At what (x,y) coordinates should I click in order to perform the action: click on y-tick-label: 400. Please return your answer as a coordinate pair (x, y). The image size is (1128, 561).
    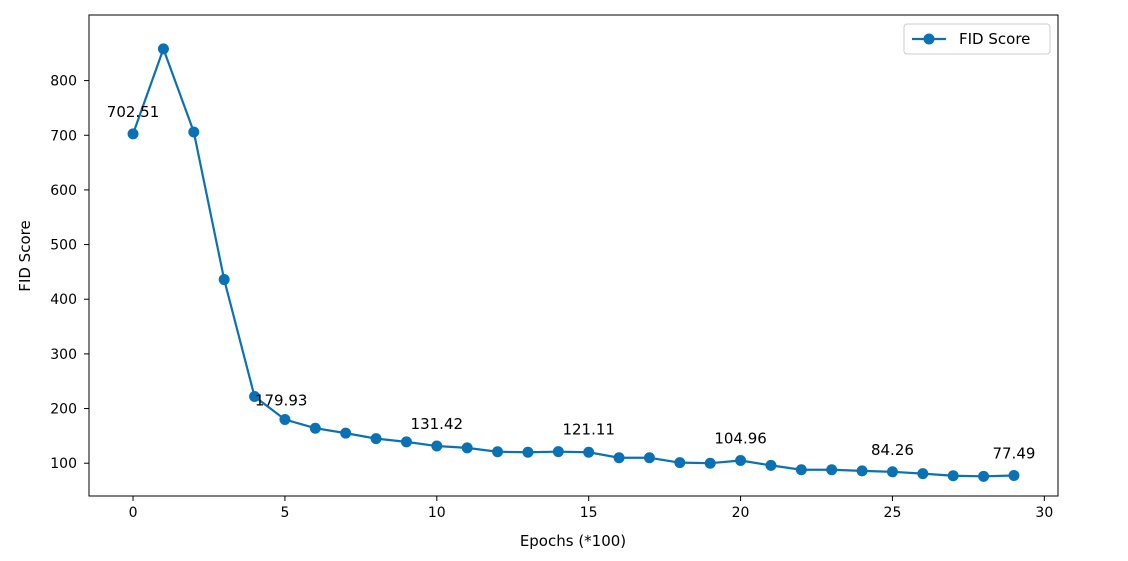
    Looking at the image, I should click on (63, 300).